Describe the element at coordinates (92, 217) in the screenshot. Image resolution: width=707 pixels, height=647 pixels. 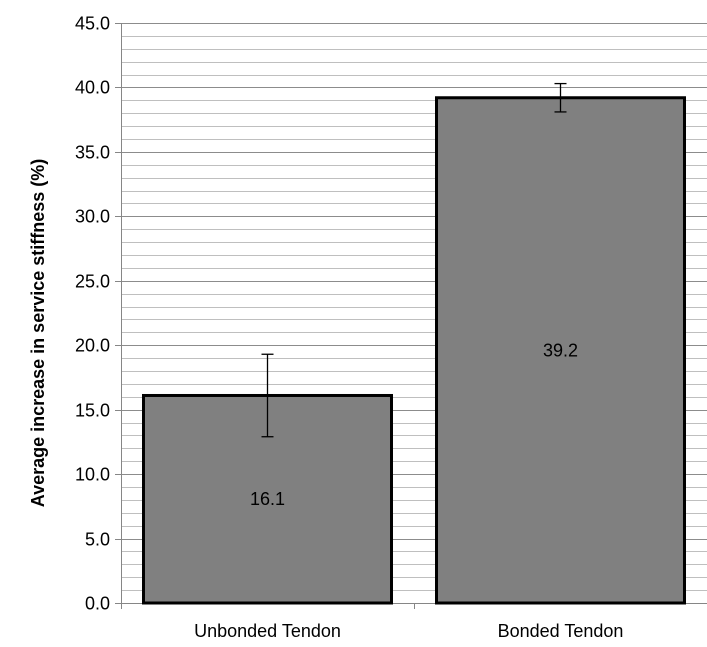
I see `y-tick-label: 30.0` at that location.